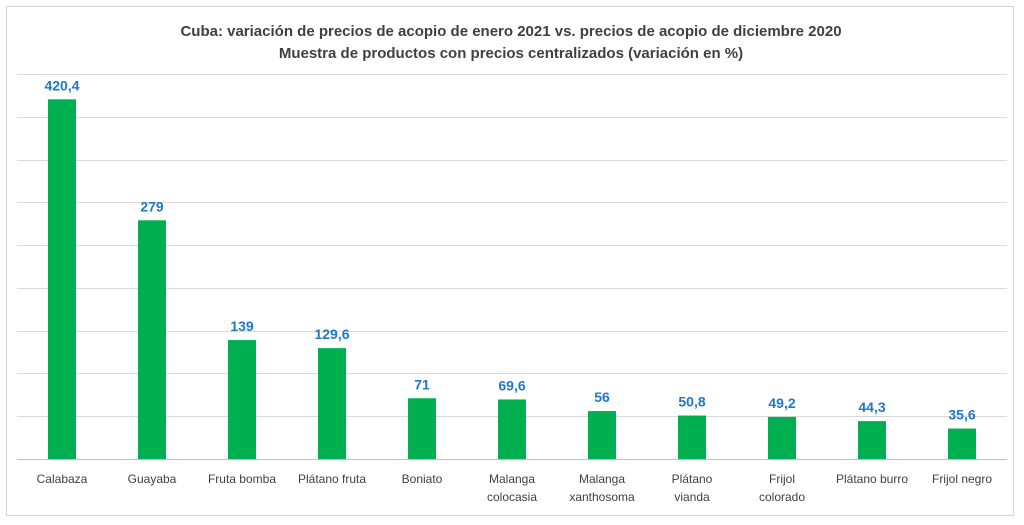  Describe the element at coordinates (242, 326) in the screenshot. I see `data-label: 139` at that location.